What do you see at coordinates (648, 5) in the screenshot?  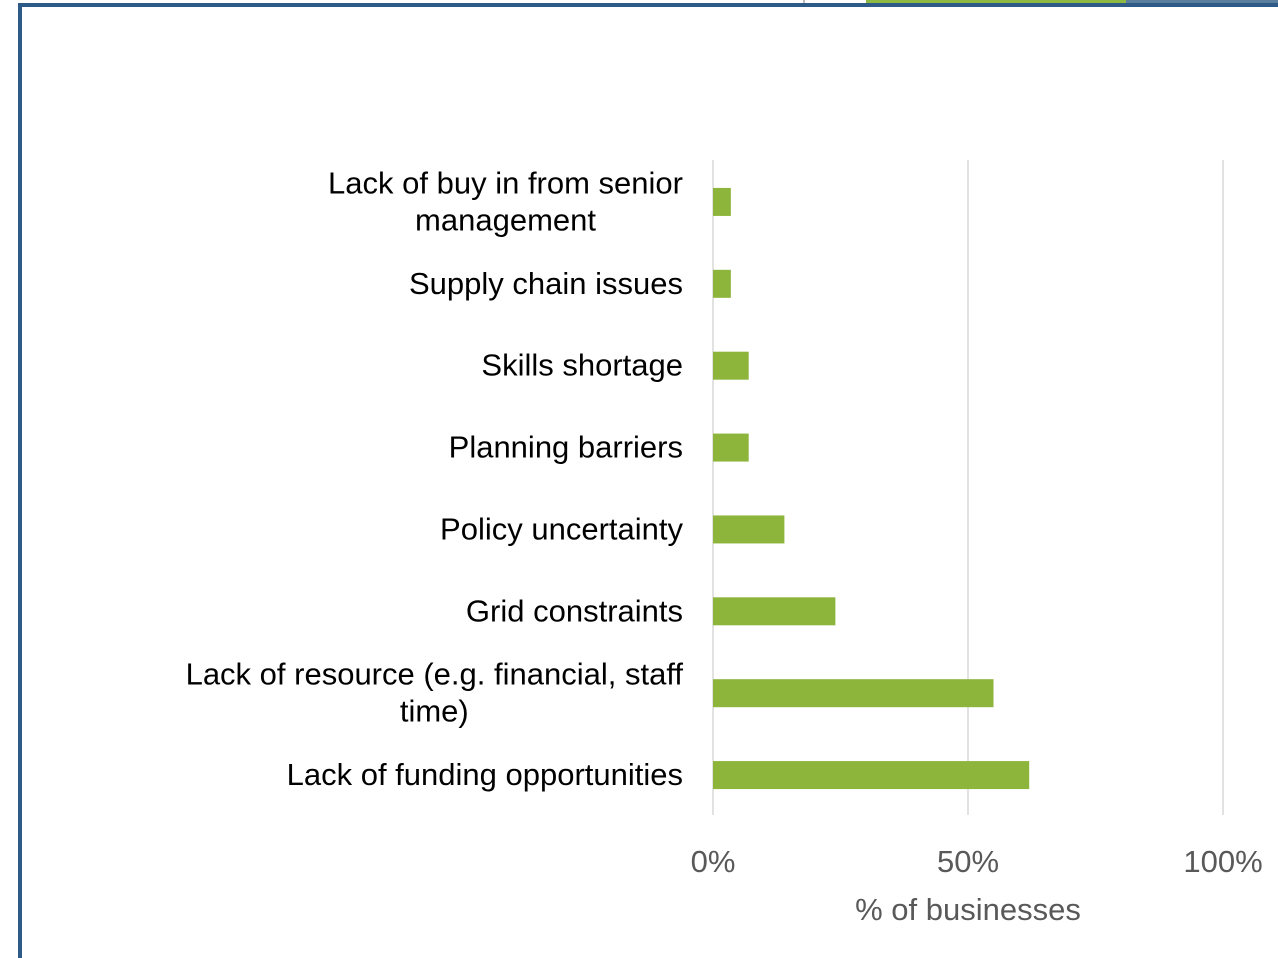 I see `frame-border-top` at bounding box center [648, 5].